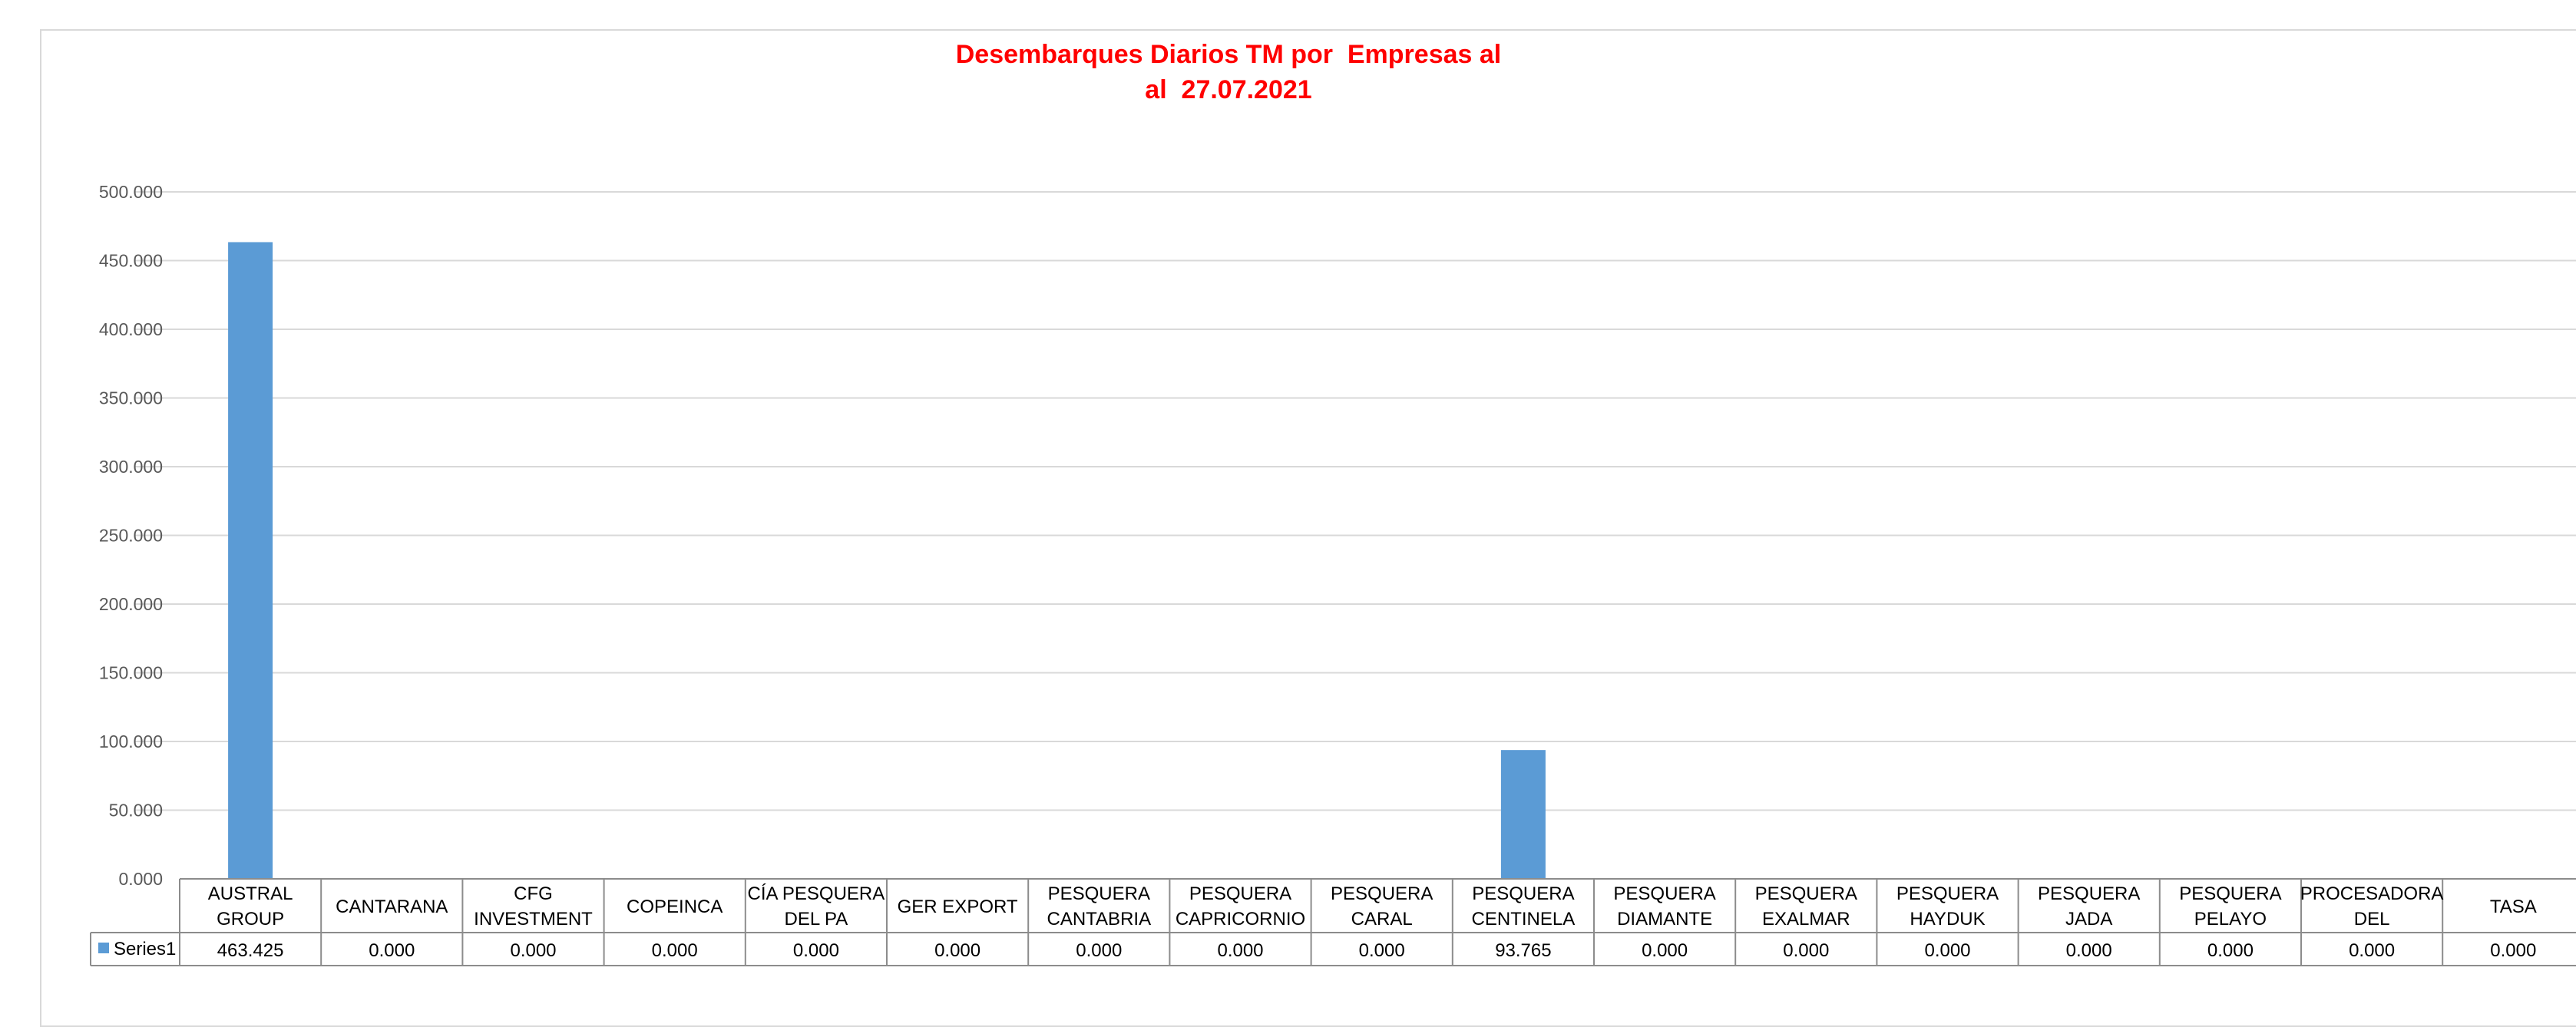 The height and width of the screenshot is (1027, 2576). What do you see at coordinates (145, 949) in the screenshot?
I see `legend-label: Series1` at bounding box center [145, 949].